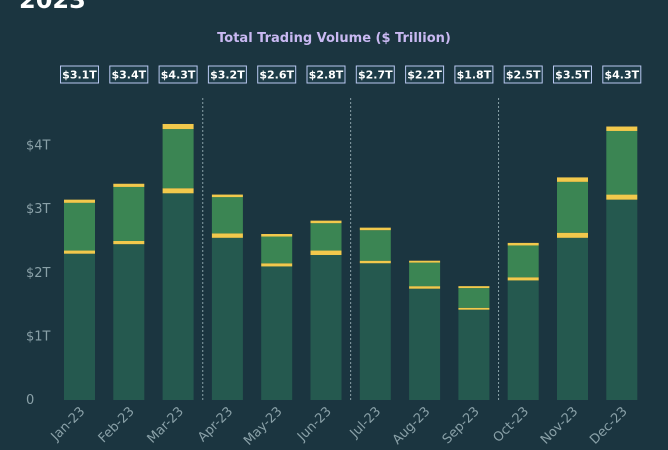 The width and height of the screenshot is (668, 450). I want to click on total-label: $2.2T, so click(424, 75).